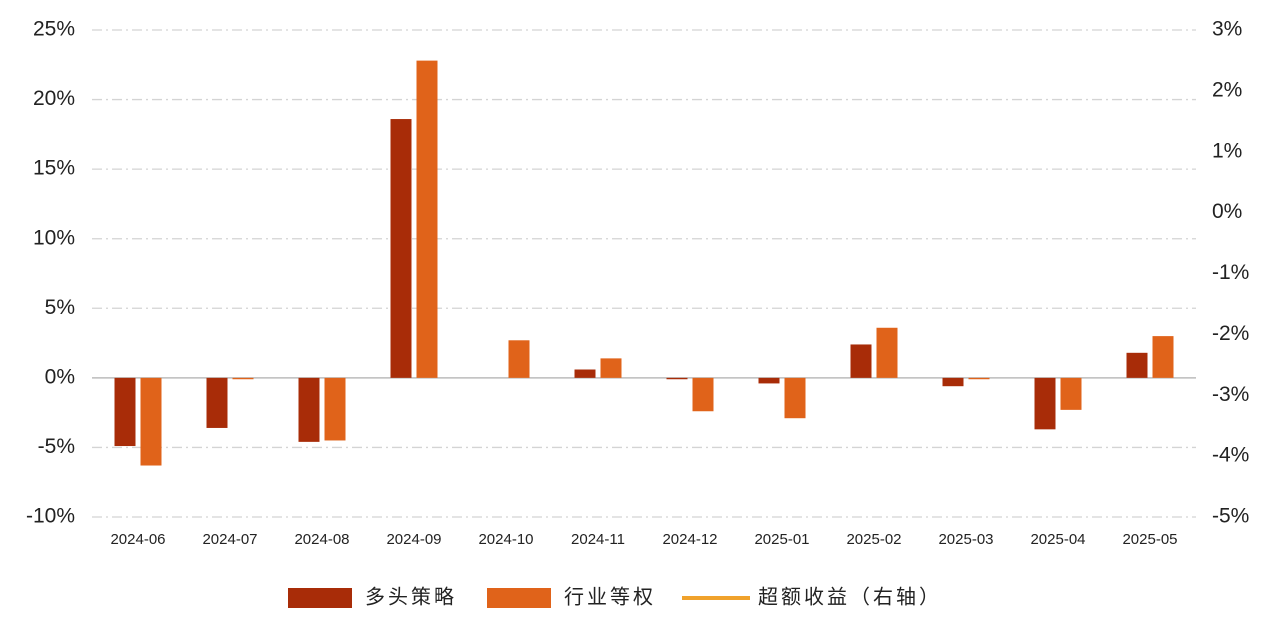 The width and height of the screenshot is (1275, 627). Describe the element at coordinates (229, 539) in the screenshot. I see `x-tick-label: 2024-07` at that location.